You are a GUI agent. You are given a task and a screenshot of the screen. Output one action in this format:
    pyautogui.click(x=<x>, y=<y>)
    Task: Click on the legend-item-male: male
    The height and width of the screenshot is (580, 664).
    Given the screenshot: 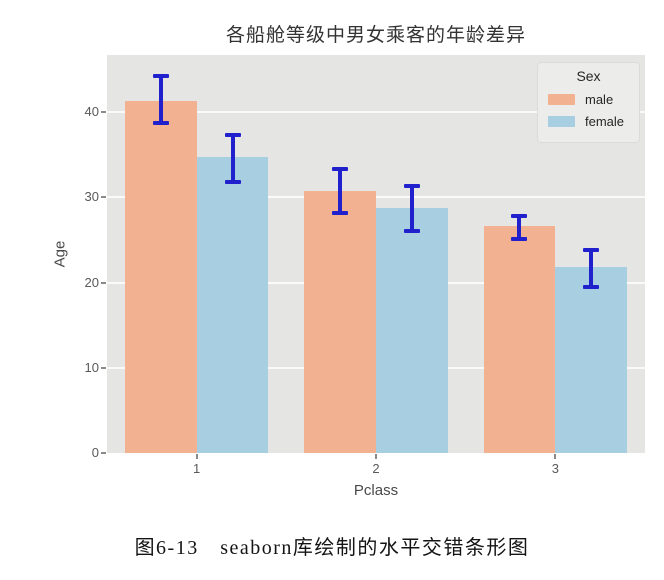 What is the action you would take?
    pyautogui.click(x=588, y=99)
    